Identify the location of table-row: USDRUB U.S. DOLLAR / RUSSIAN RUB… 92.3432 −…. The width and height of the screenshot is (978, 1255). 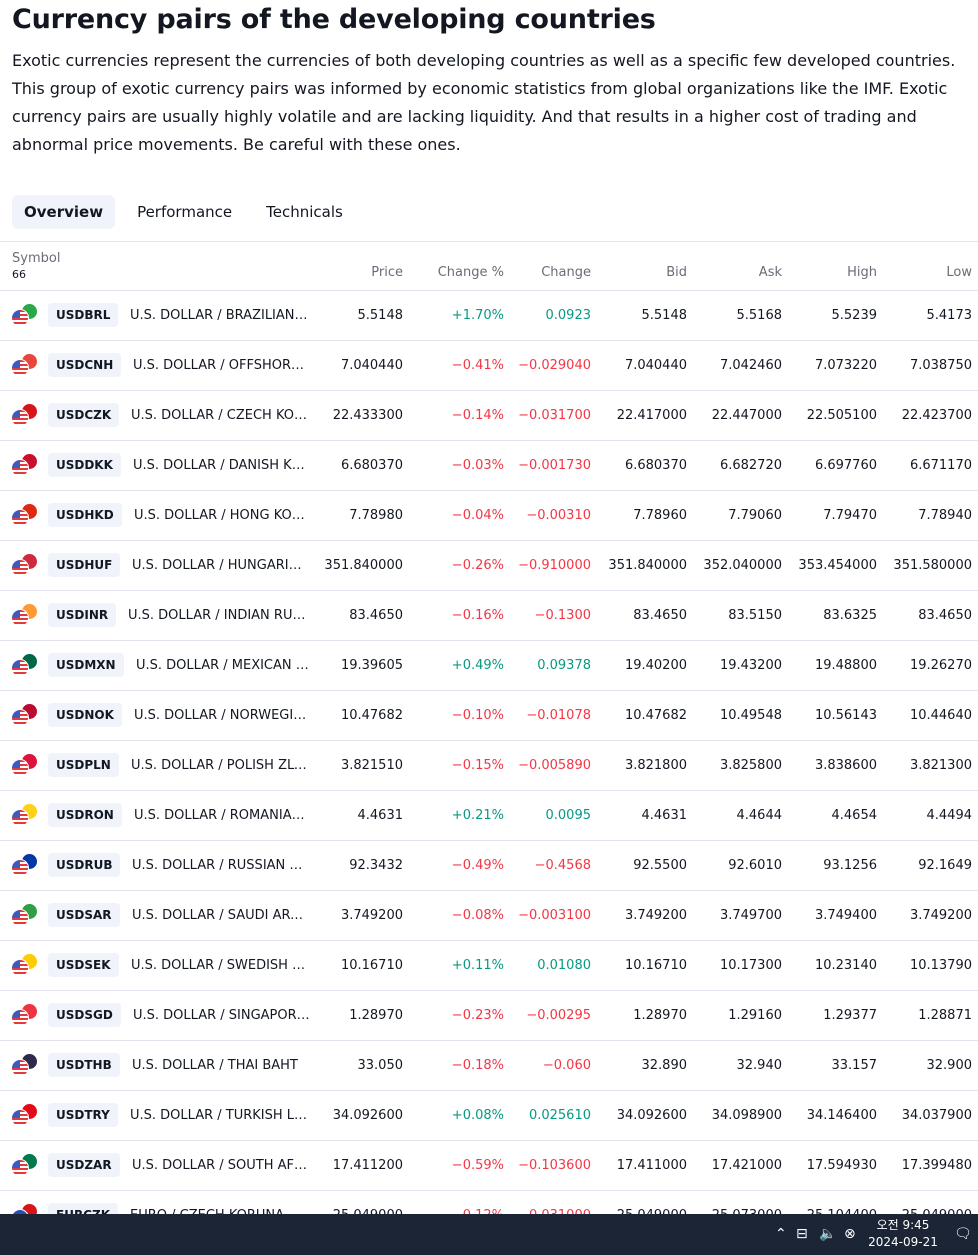
(489, 866).